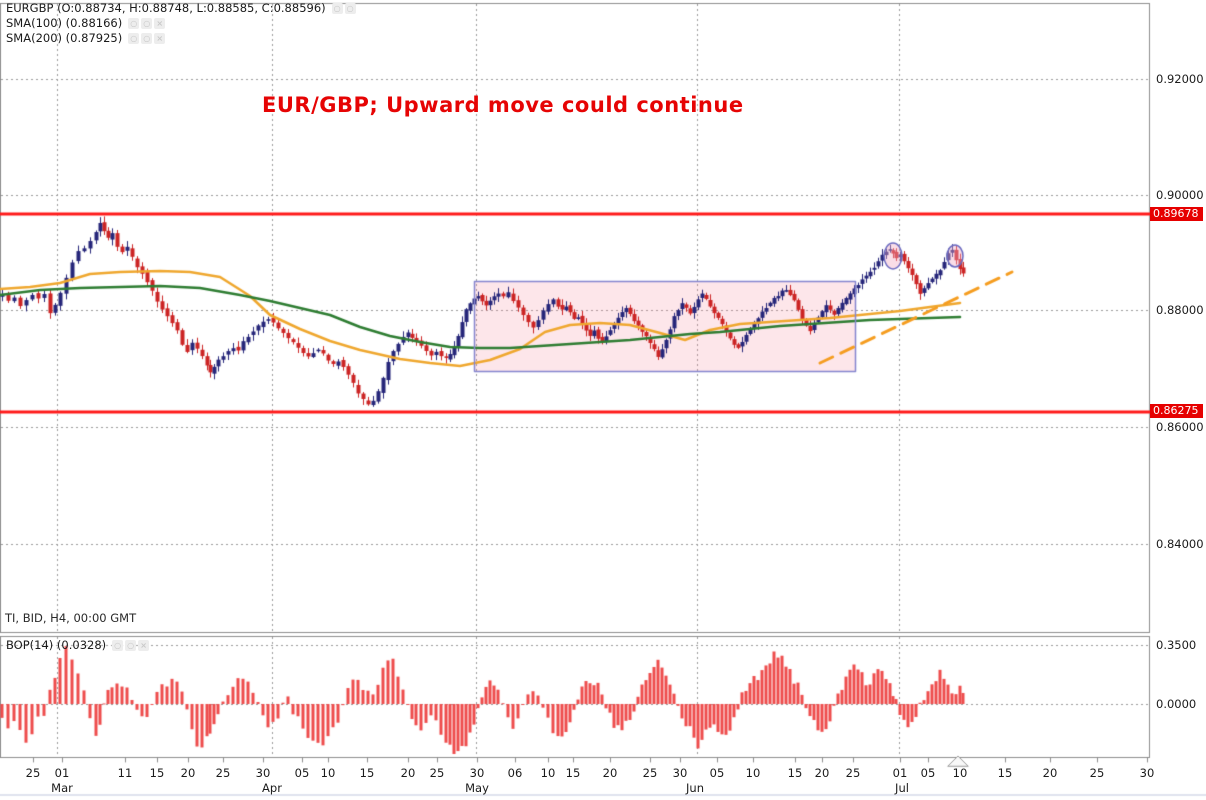 The width and height of the screenshot is (1206, 800). I want to click on indicator-legend: BOP(14) (0.0328) ○ ○ ×, so click(78, 645).